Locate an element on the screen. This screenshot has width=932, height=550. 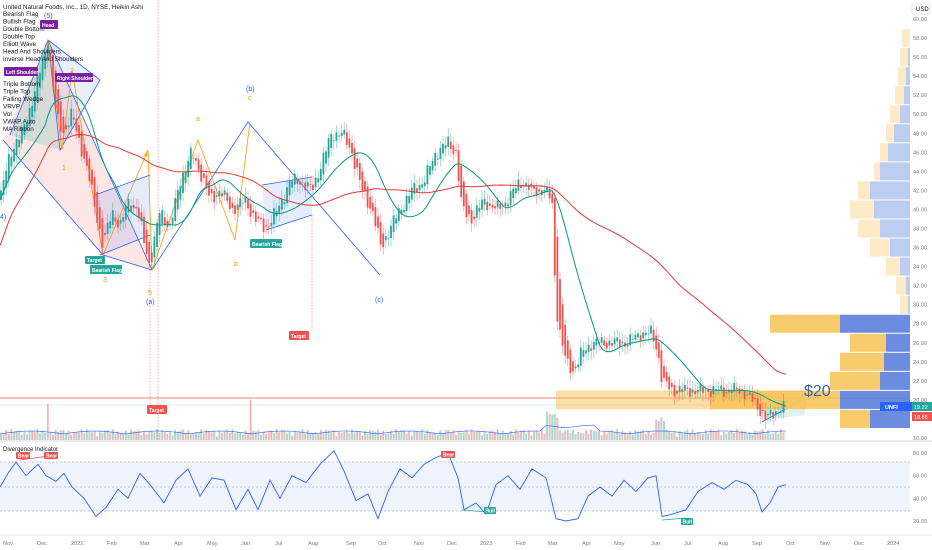
indicator-legend-item: VWAP Auto is located at coordinates (19, 122).